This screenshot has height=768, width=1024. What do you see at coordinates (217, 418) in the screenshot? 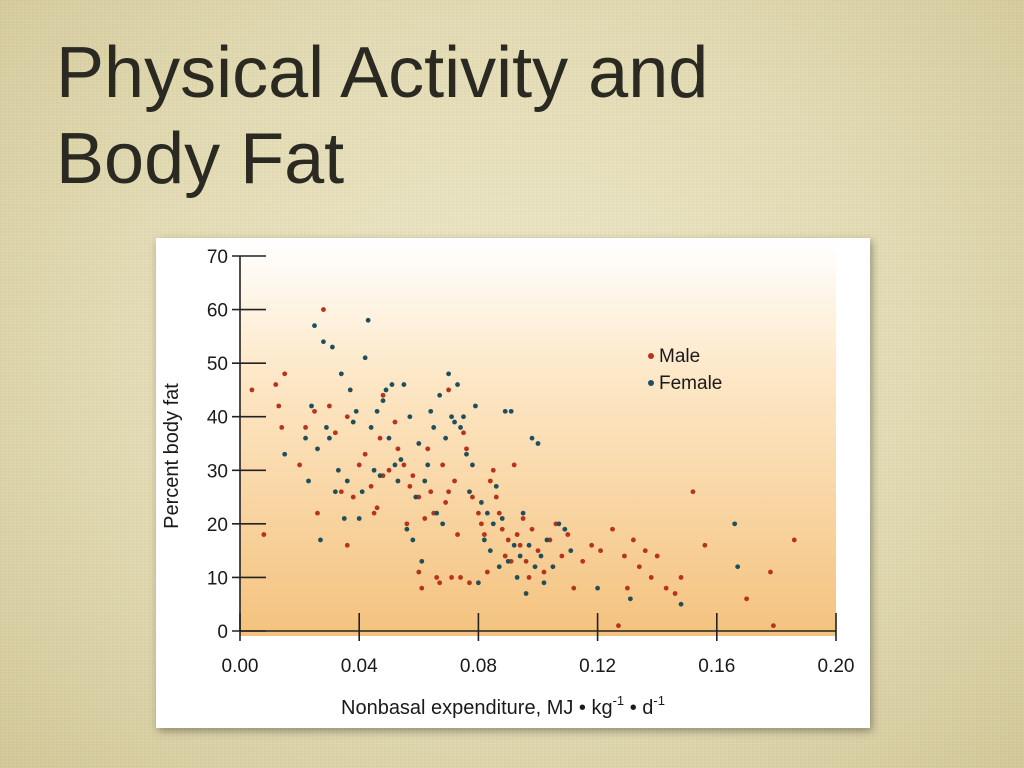
I see `y-tick-label: 40` at bounding box center [217, 418].